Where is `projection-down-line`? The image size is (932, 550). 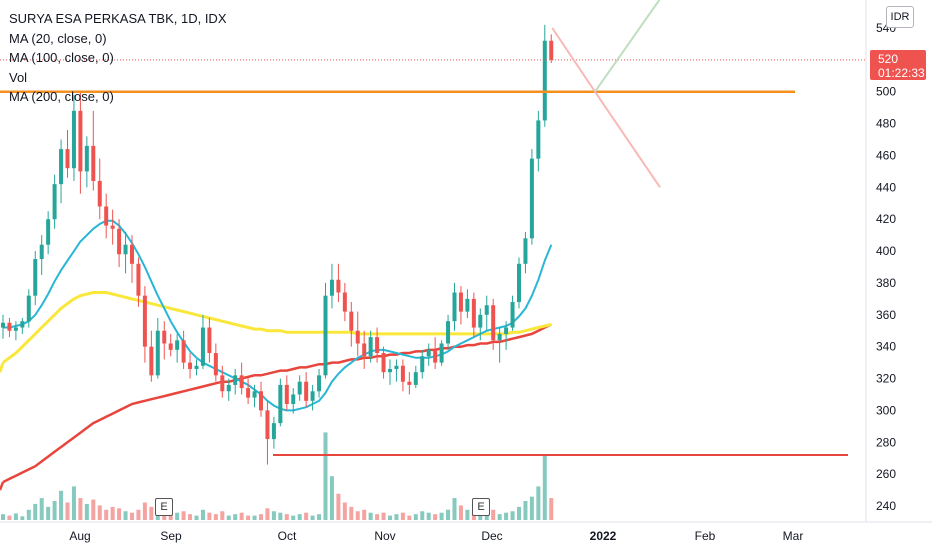
projection-down-line is located at coordinates (627, 139).